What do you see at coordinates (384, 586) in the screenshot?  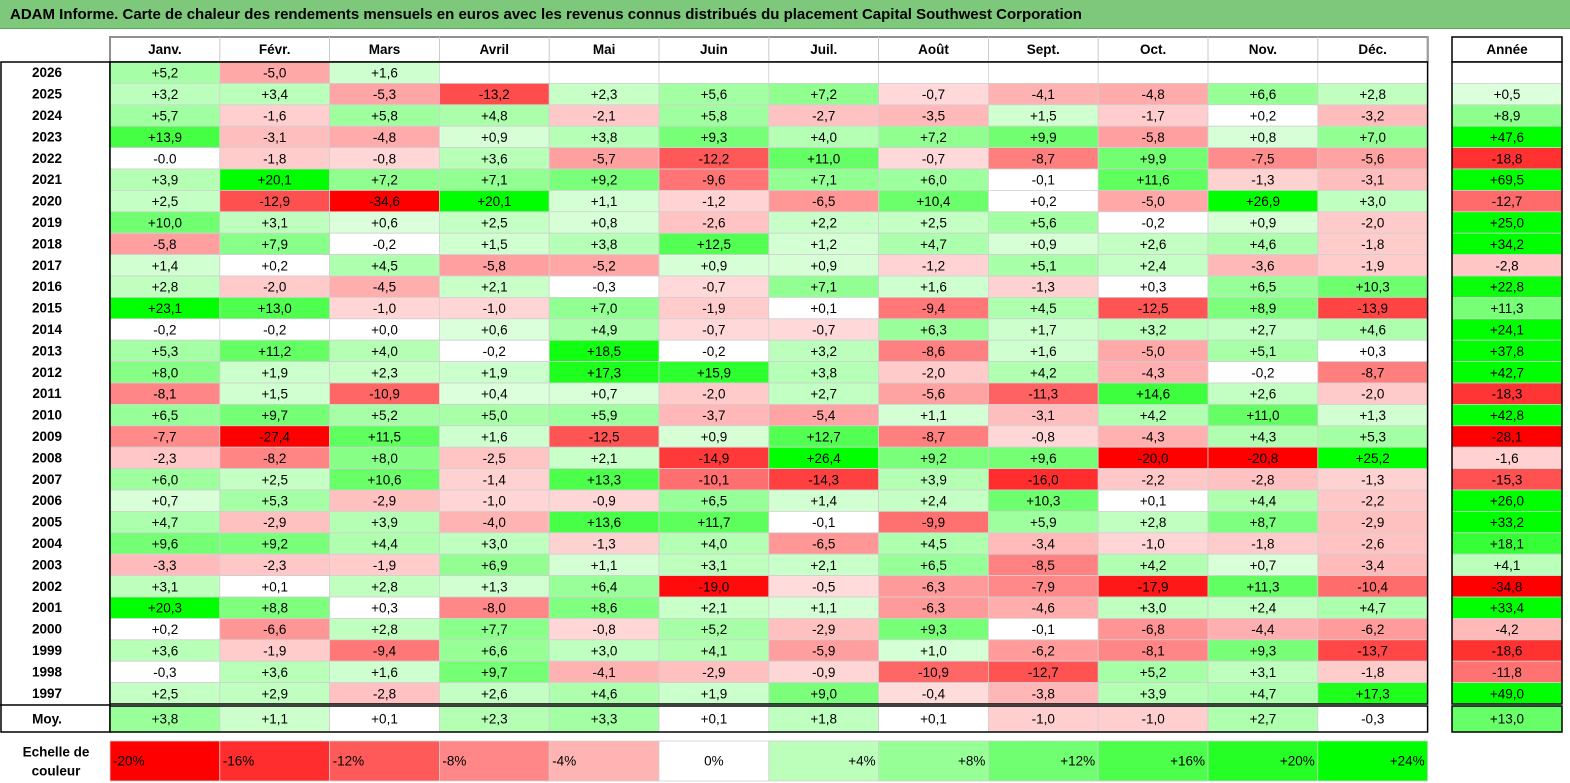 I see `cell-value: +2,8` at bounding box center [384, 586].